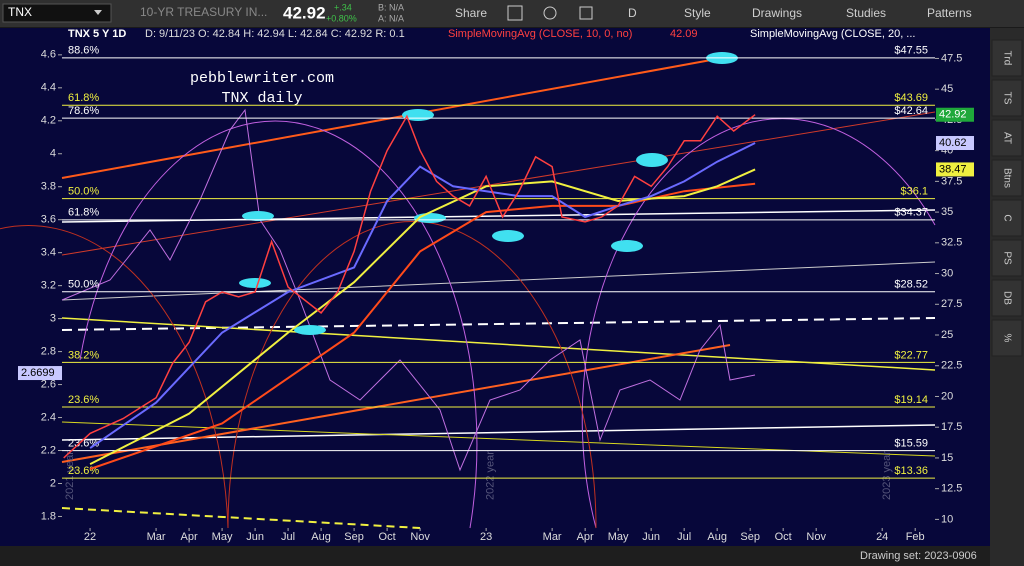 The image size is (1024, 566). I want to click on study-value: 42.09, so click(684, 34).